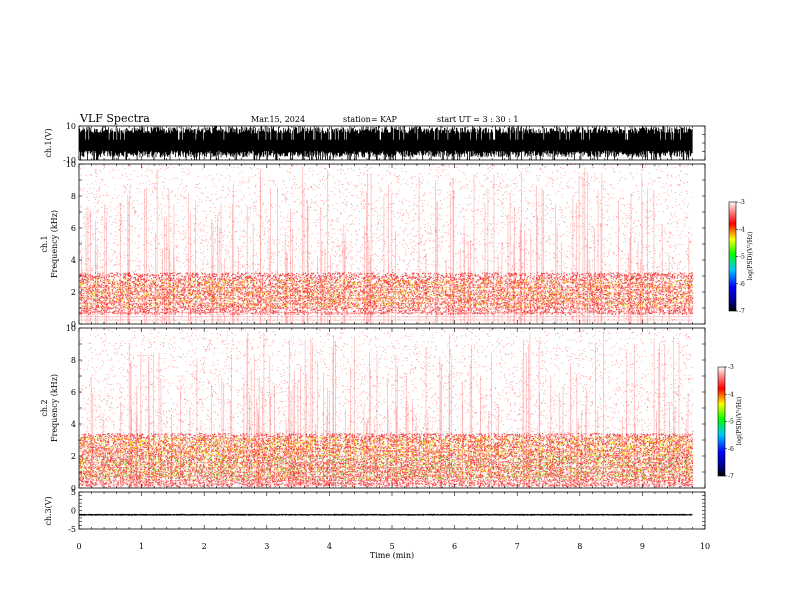 The width and height of the screenshot is (792, 612). Describe the element at coordinates (44, 243) in the screenshot. I see `ch1-spectrogram-ylabel-channel: ch.1` at that location.